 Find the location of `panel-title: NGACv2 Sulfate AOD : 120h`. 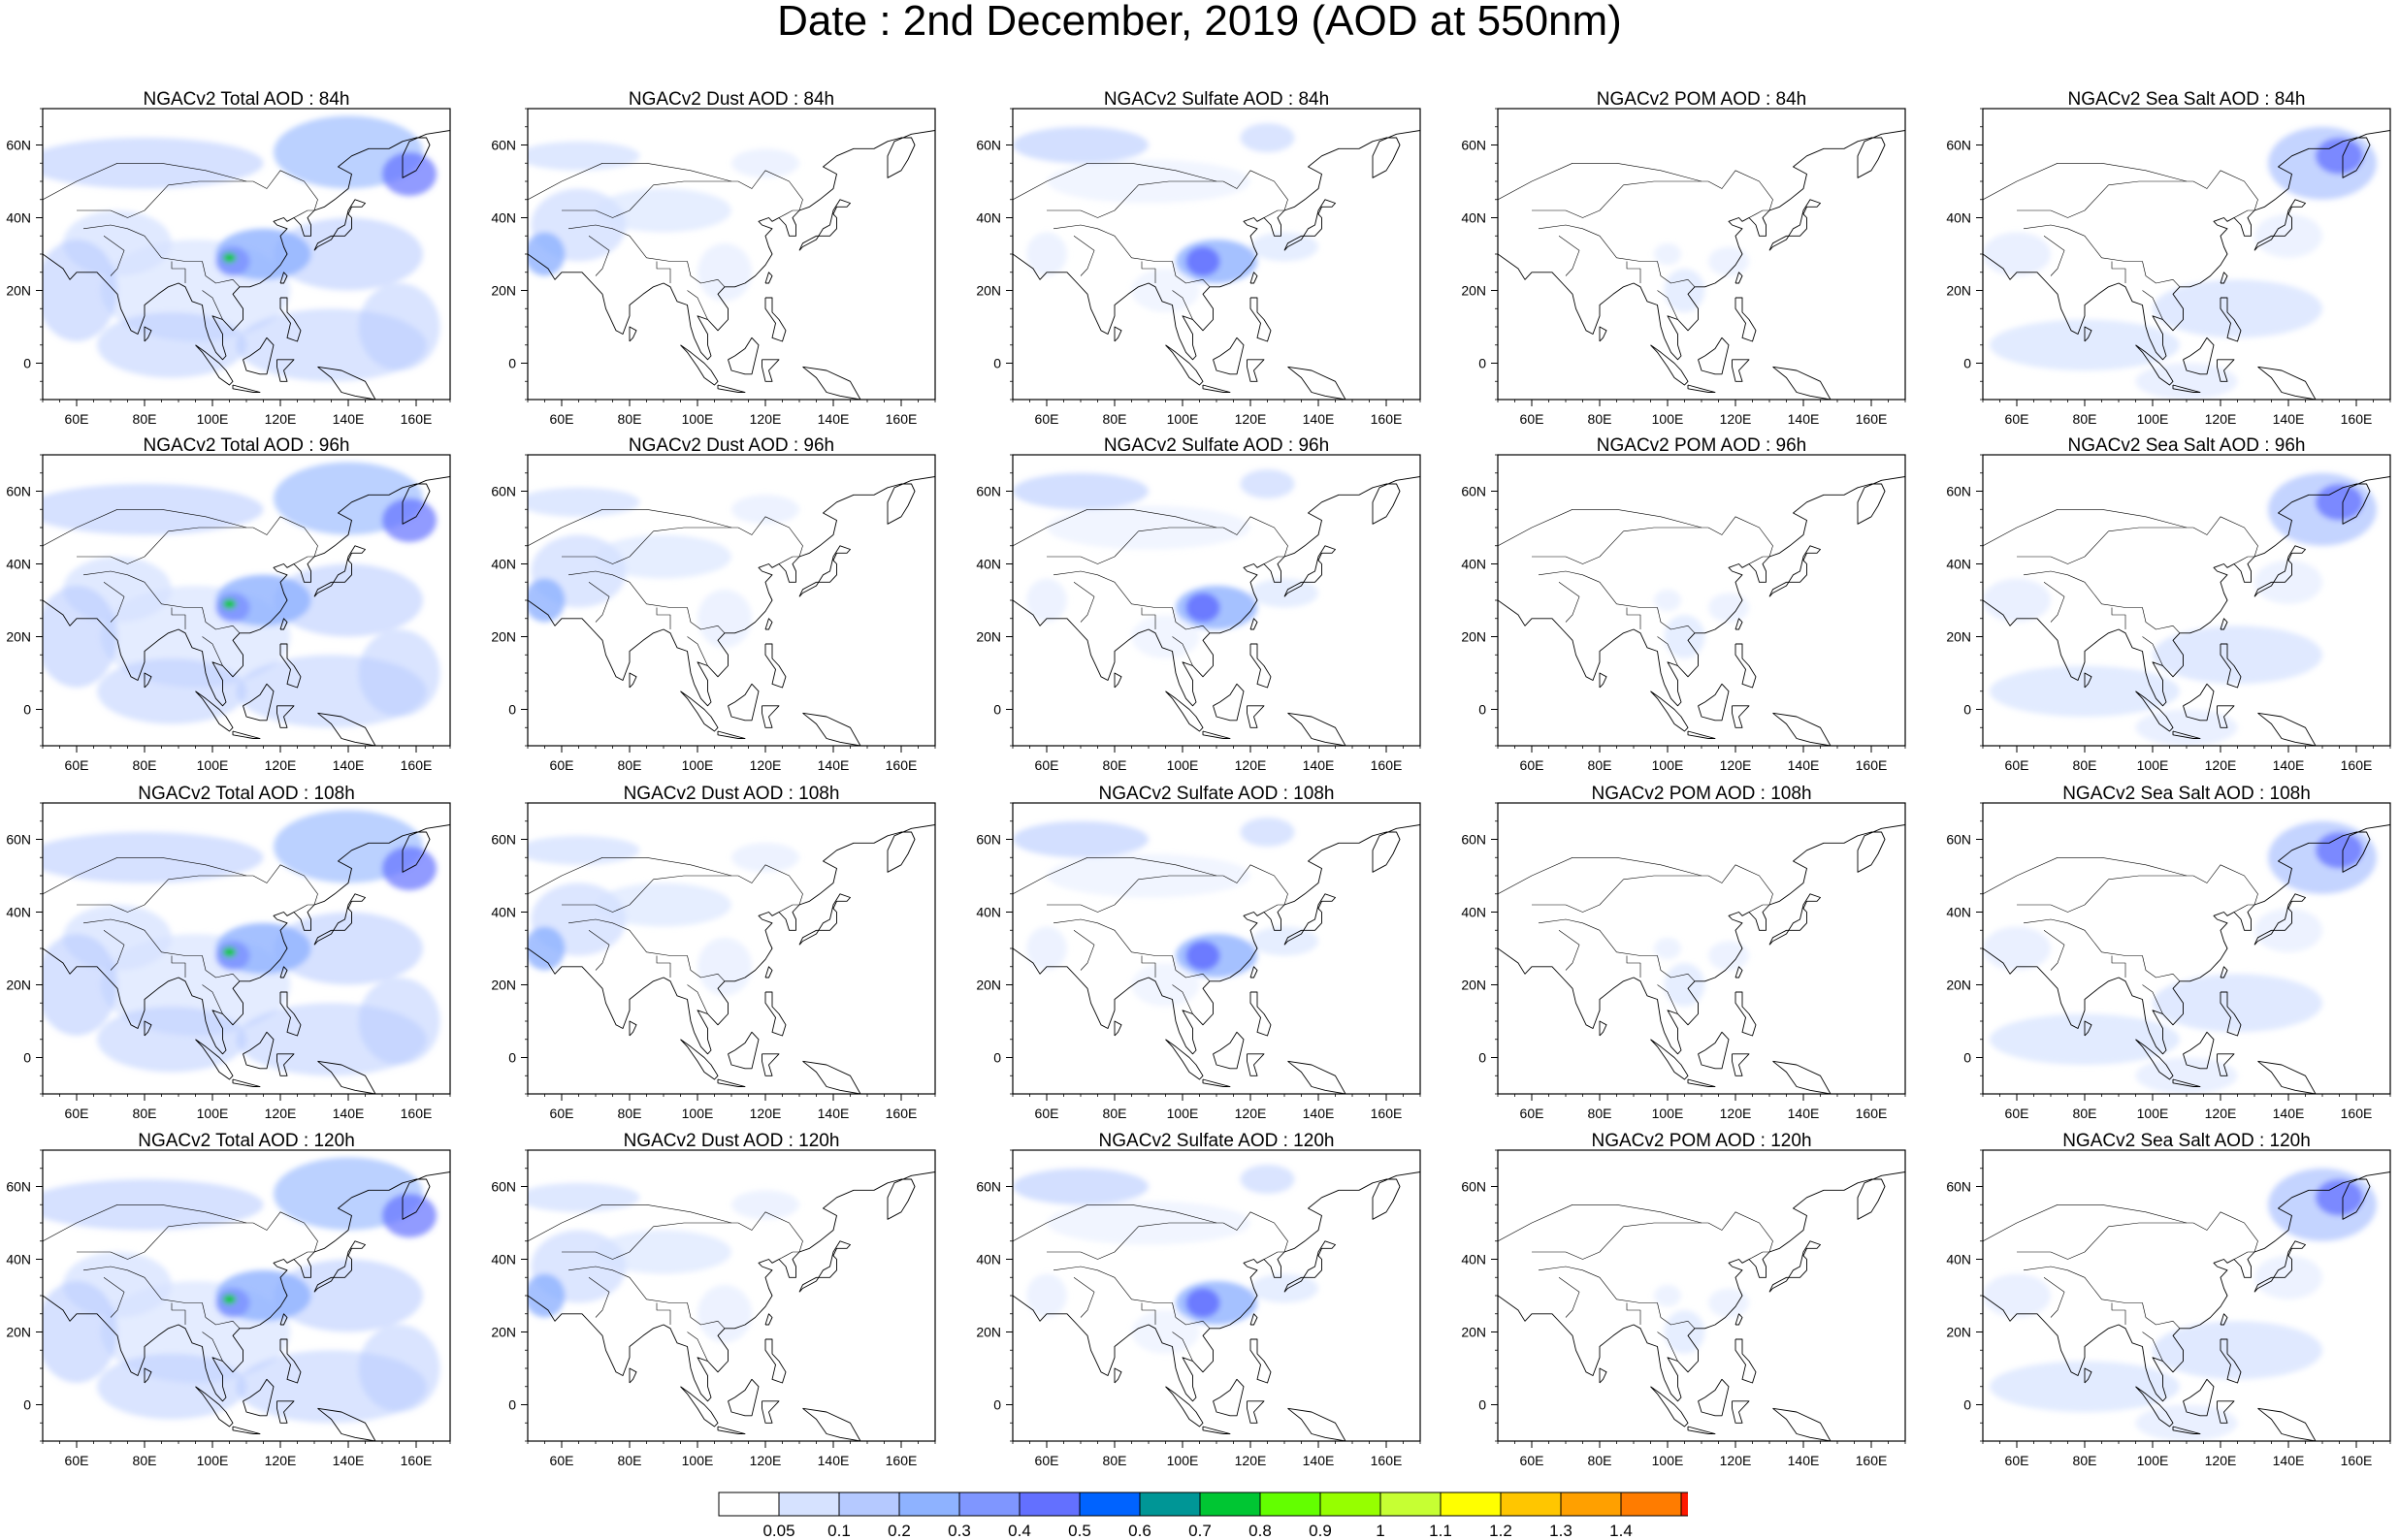

panel-title: NGACv2 Sulfate AOD : 120h is located at coordinates (1217, 1141).